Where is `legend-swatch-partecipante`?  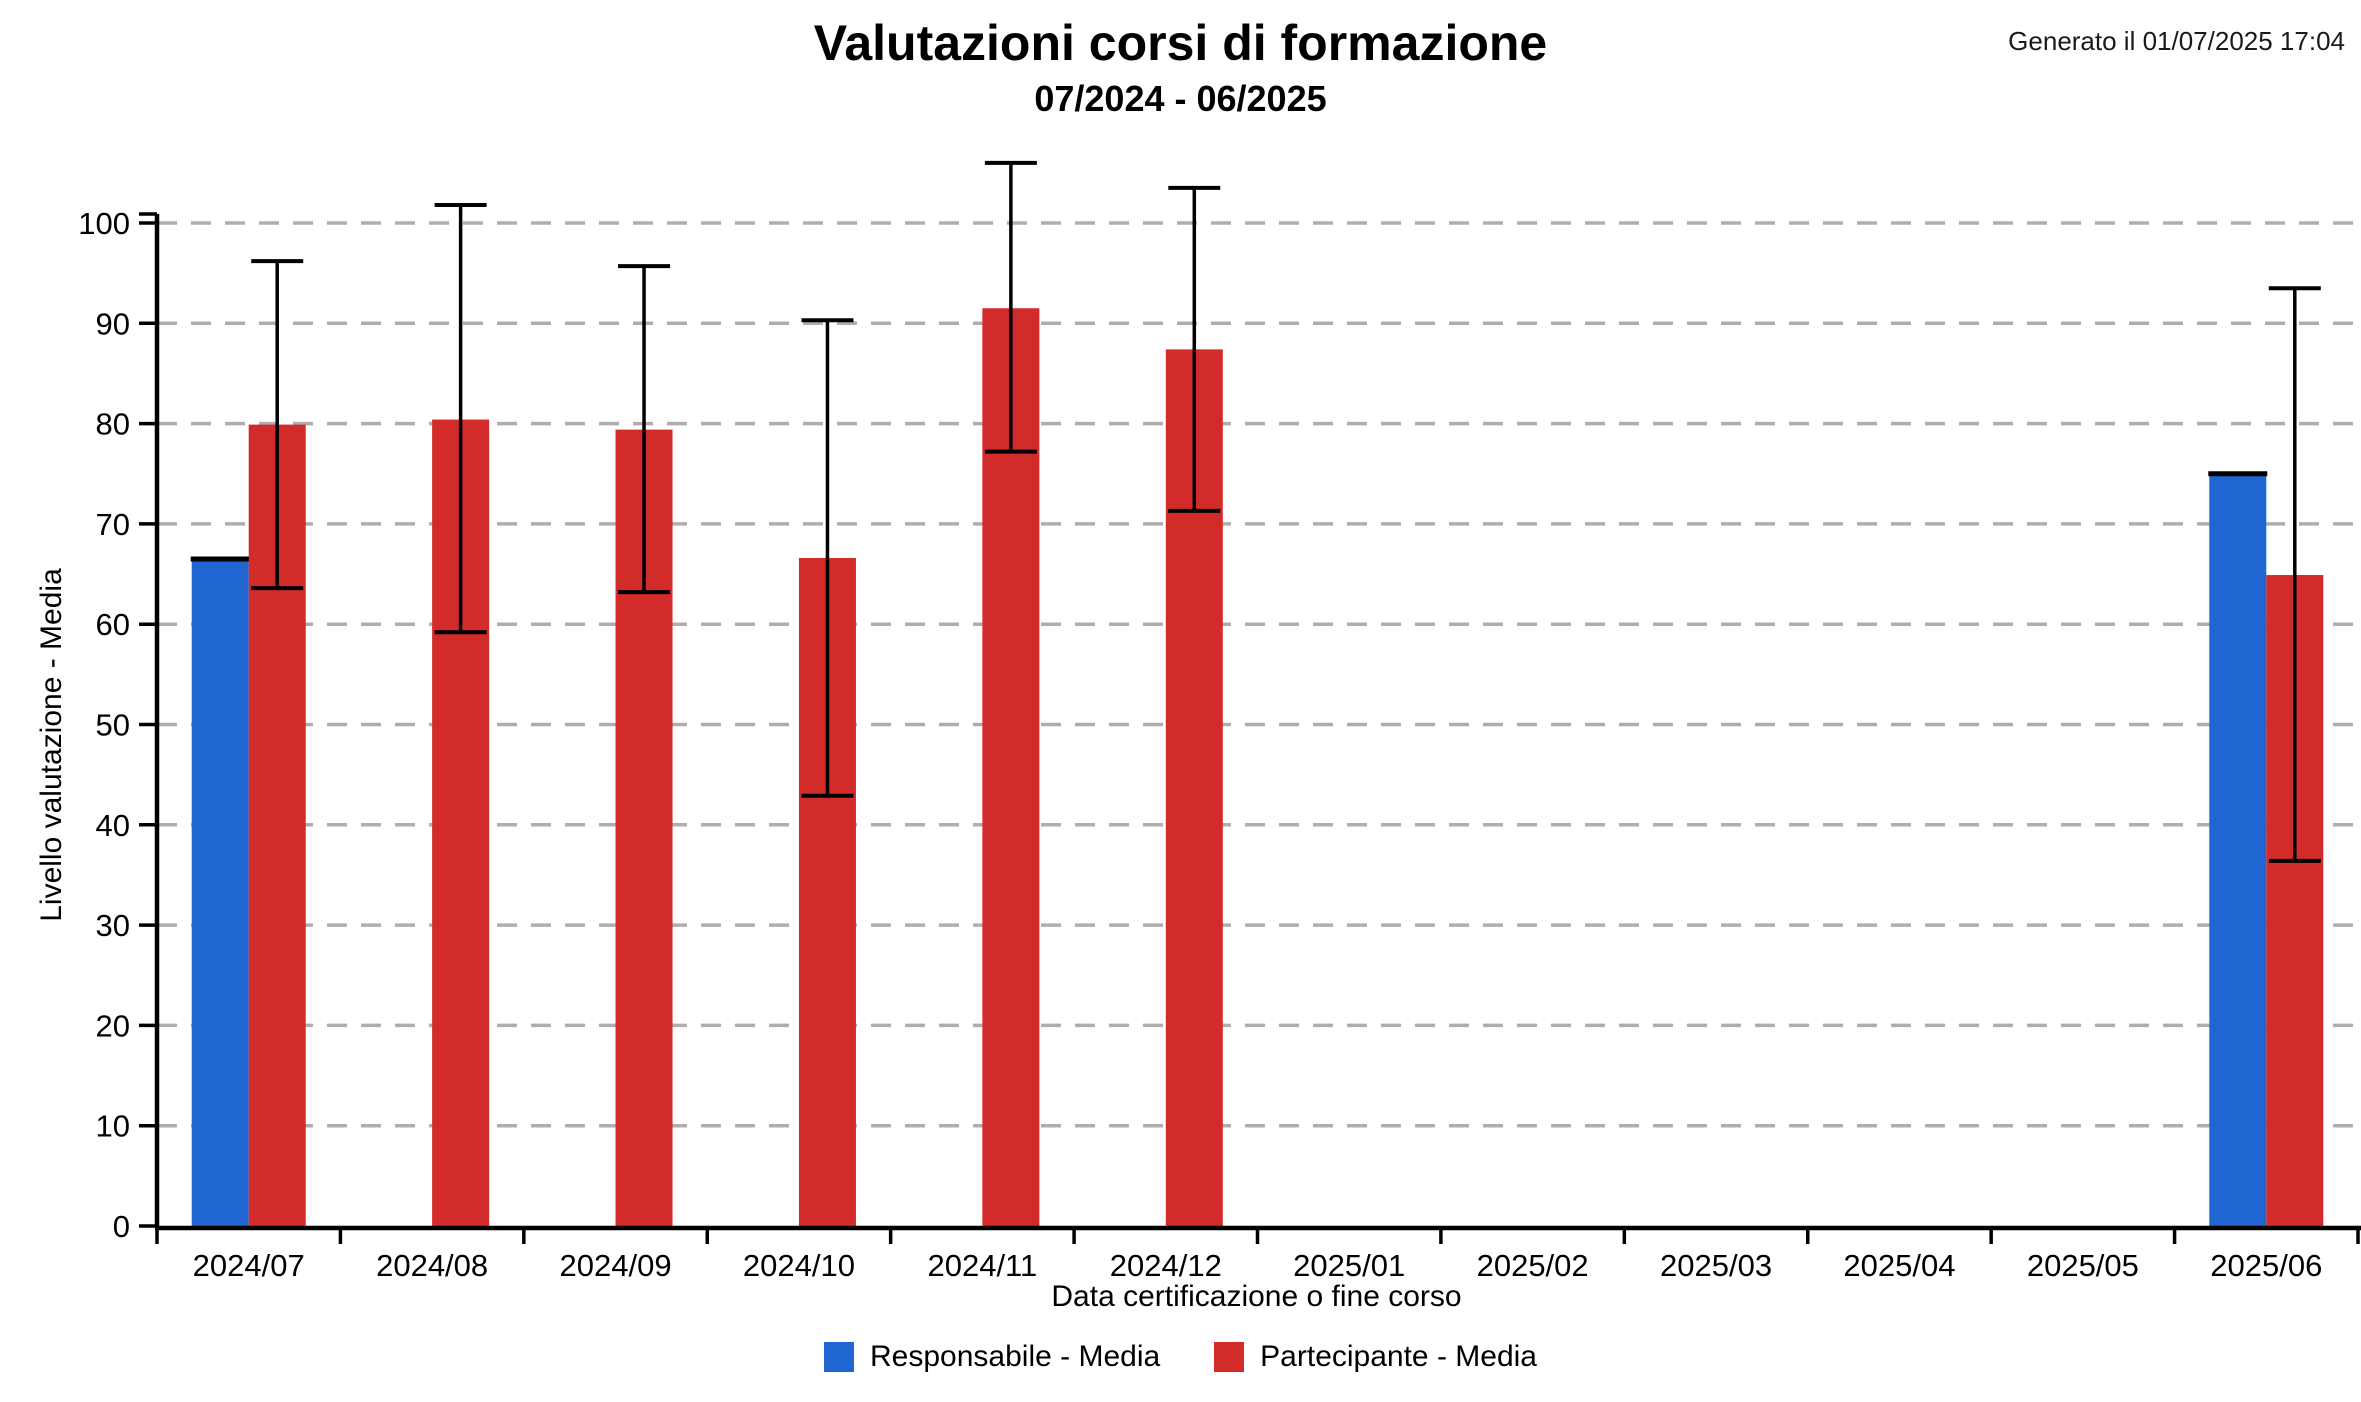 legend-swatch-partecipante is located at coordinates (1229, 1357).